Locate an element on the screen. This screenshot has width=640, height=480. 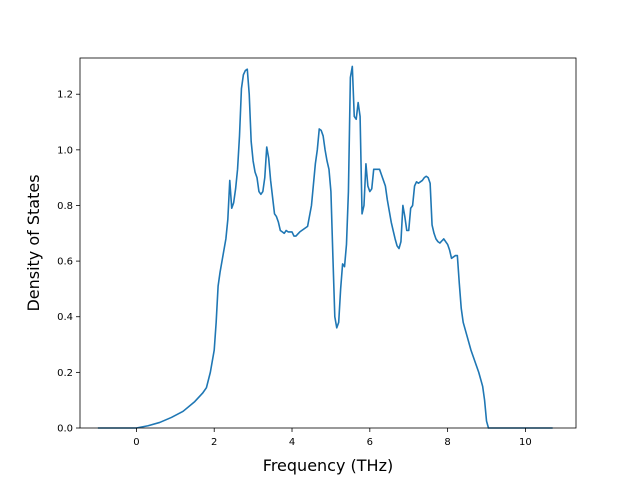
x-tick-label: 8 is located at coordinates (447, 442).